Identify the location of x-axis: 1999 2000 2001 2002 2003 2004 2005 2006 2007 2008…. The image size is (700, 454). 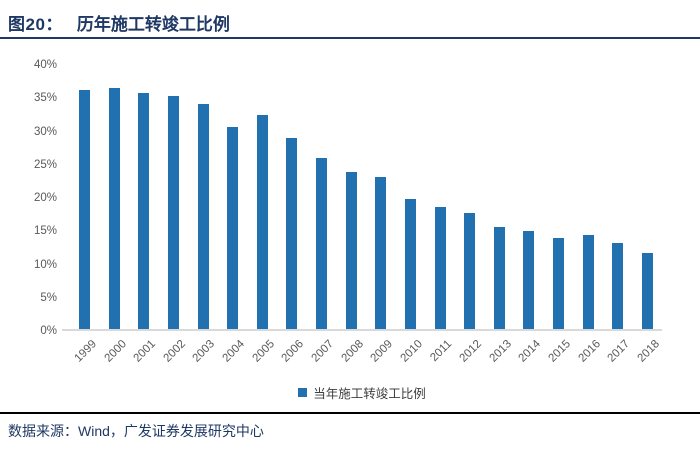
(367, 351).